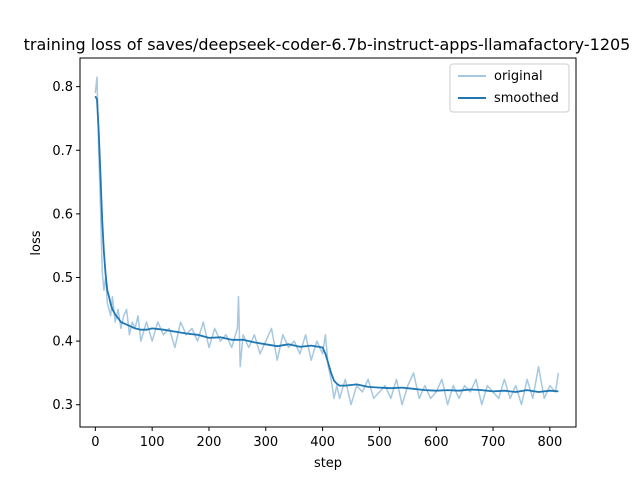 This screenshot has height=480, width=640. What do you see at coordinates (493, 442) in the screenshot?
I see `x-tick-label: 700` at bounding box center [493, 442].